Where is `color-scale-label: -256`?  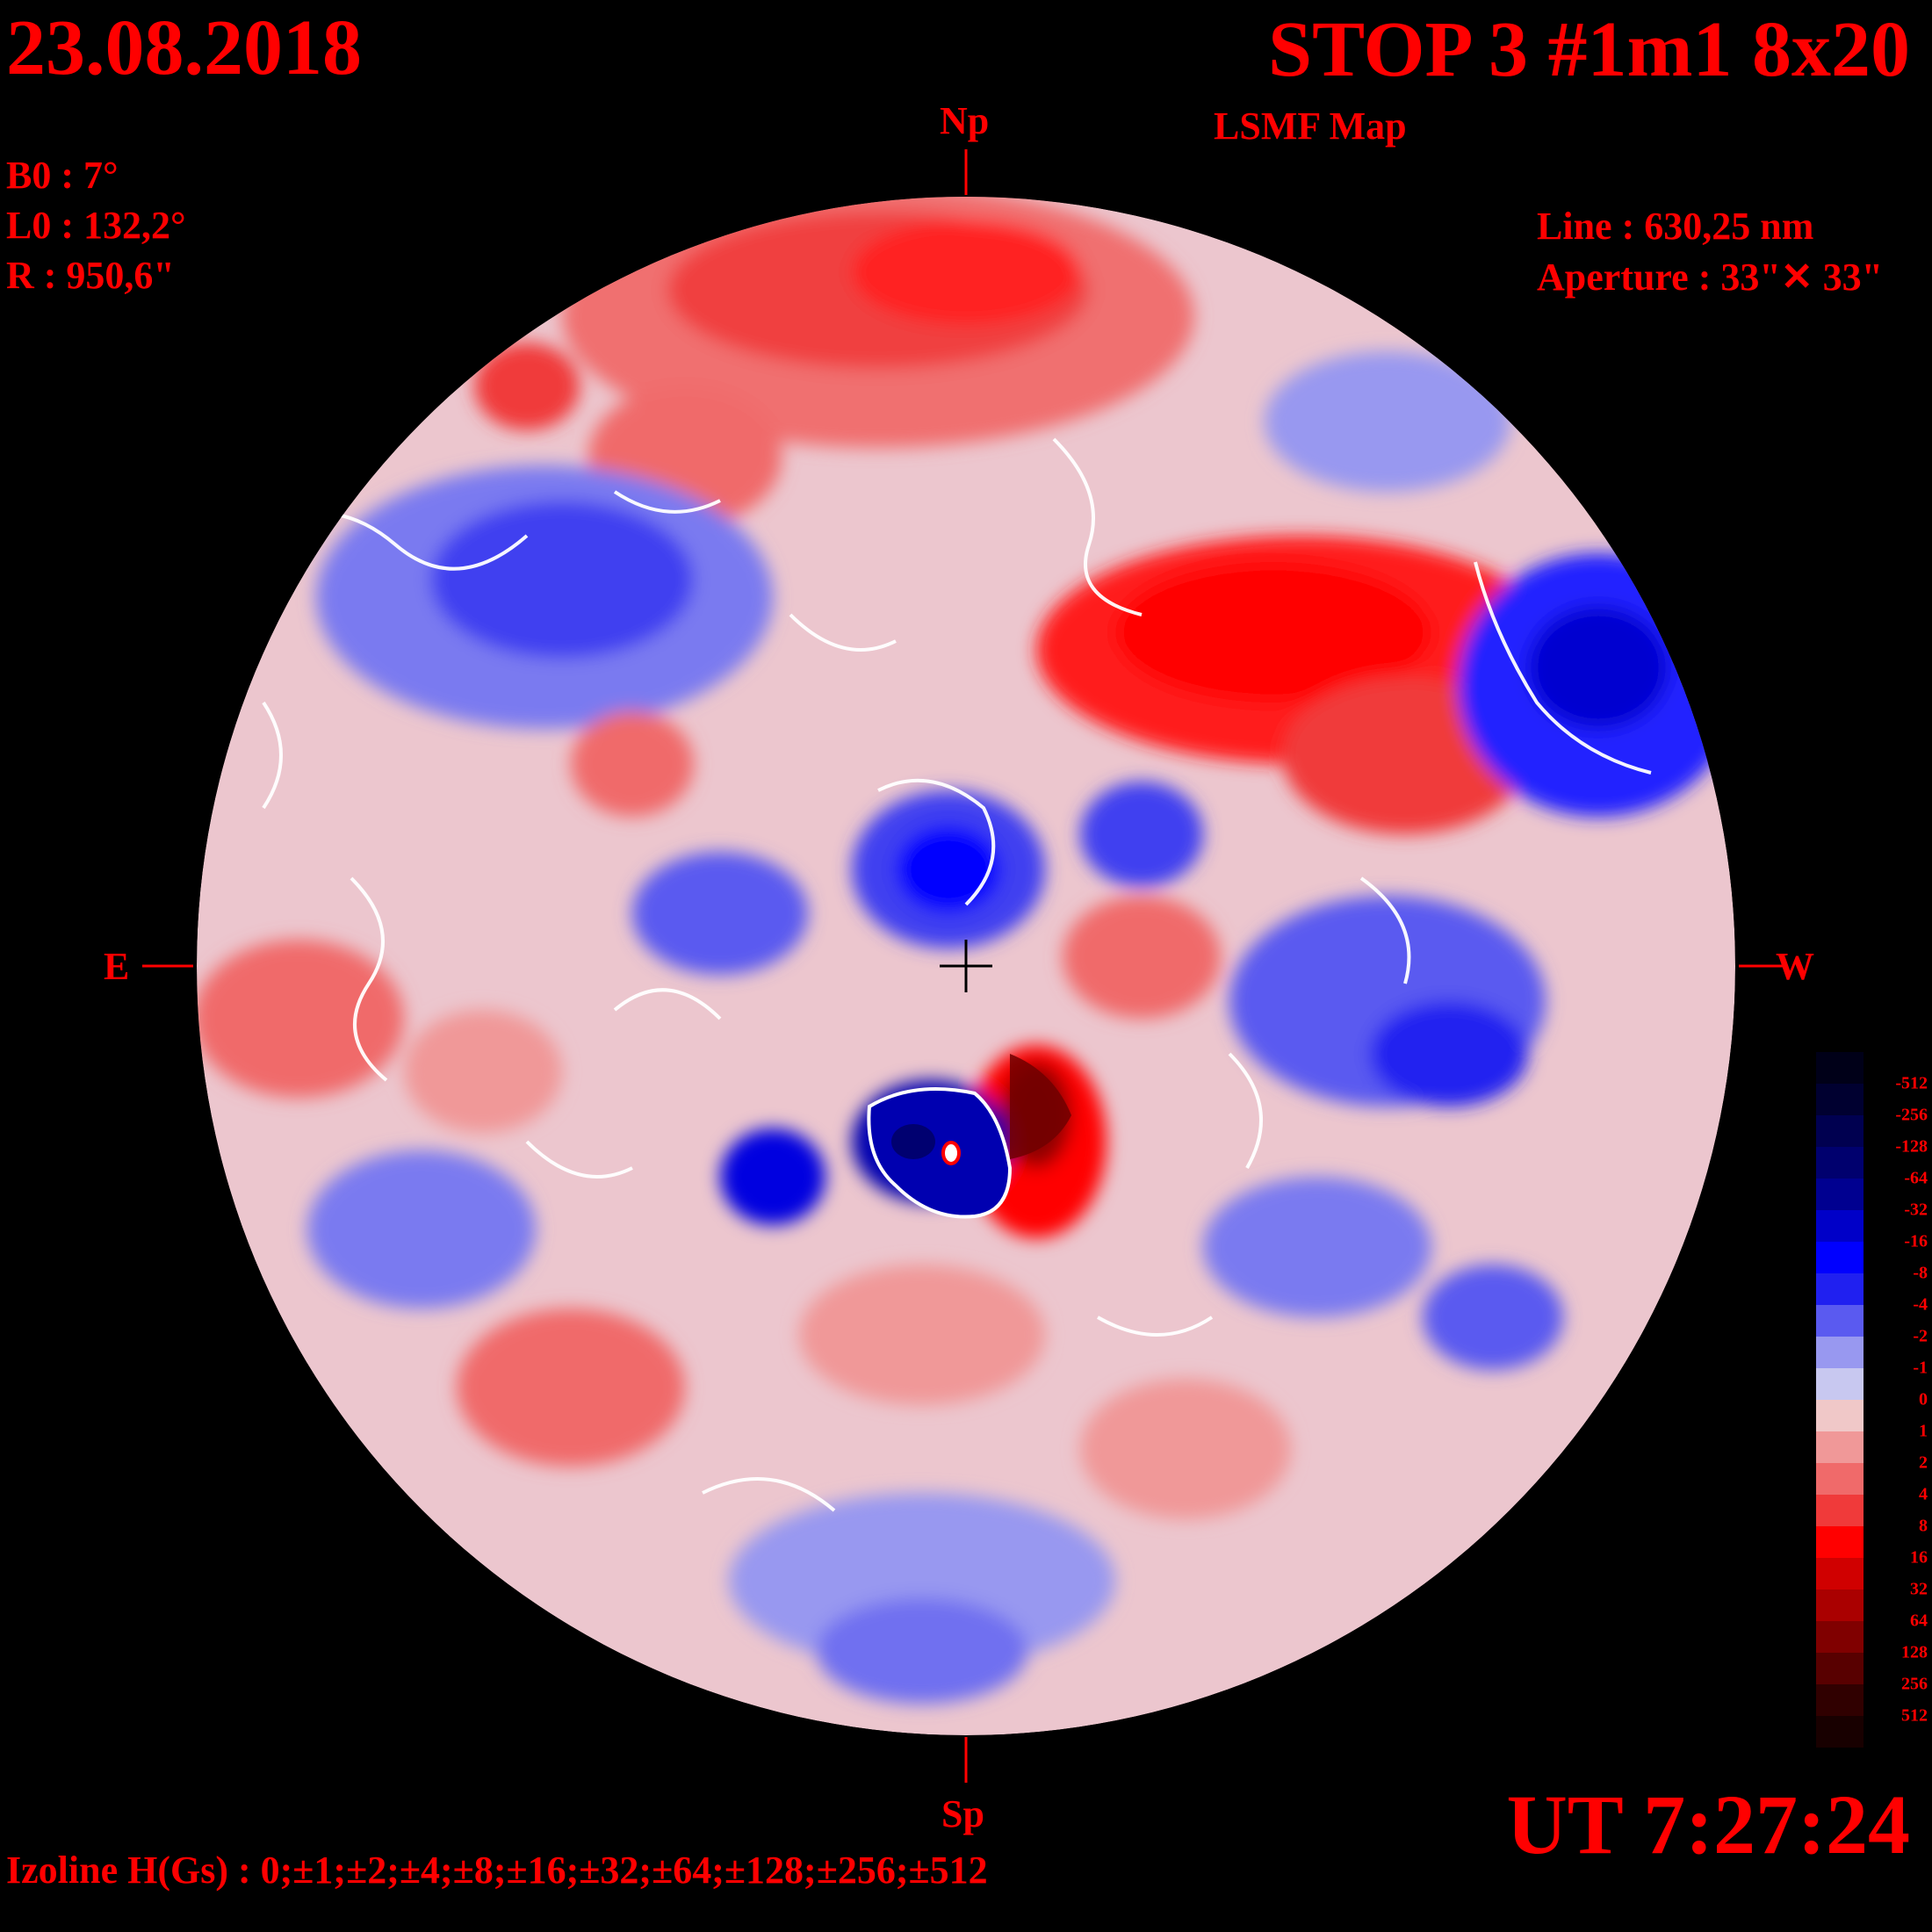 color-scale-label: -256 is located at coordinates (1912, 1115).